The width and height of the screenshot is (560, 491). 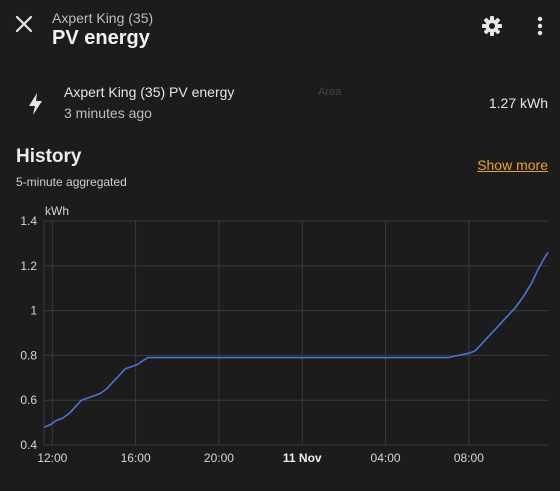 What do you see at coordinates (386, 458) in the screenshot?
I see `x-tick-label: 04:00` at bounding box center [386, 458].